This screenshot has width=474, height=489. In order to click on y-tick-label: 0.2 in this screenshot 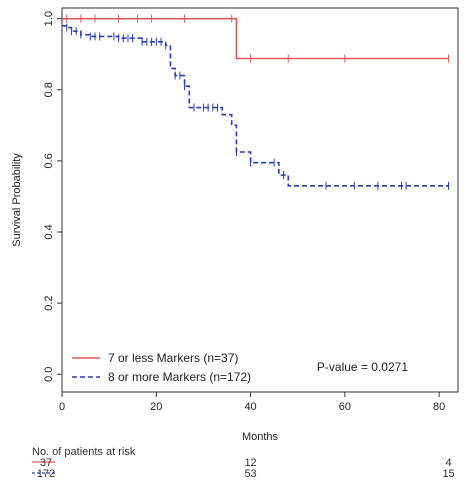, I will do `click(49, 302)`.